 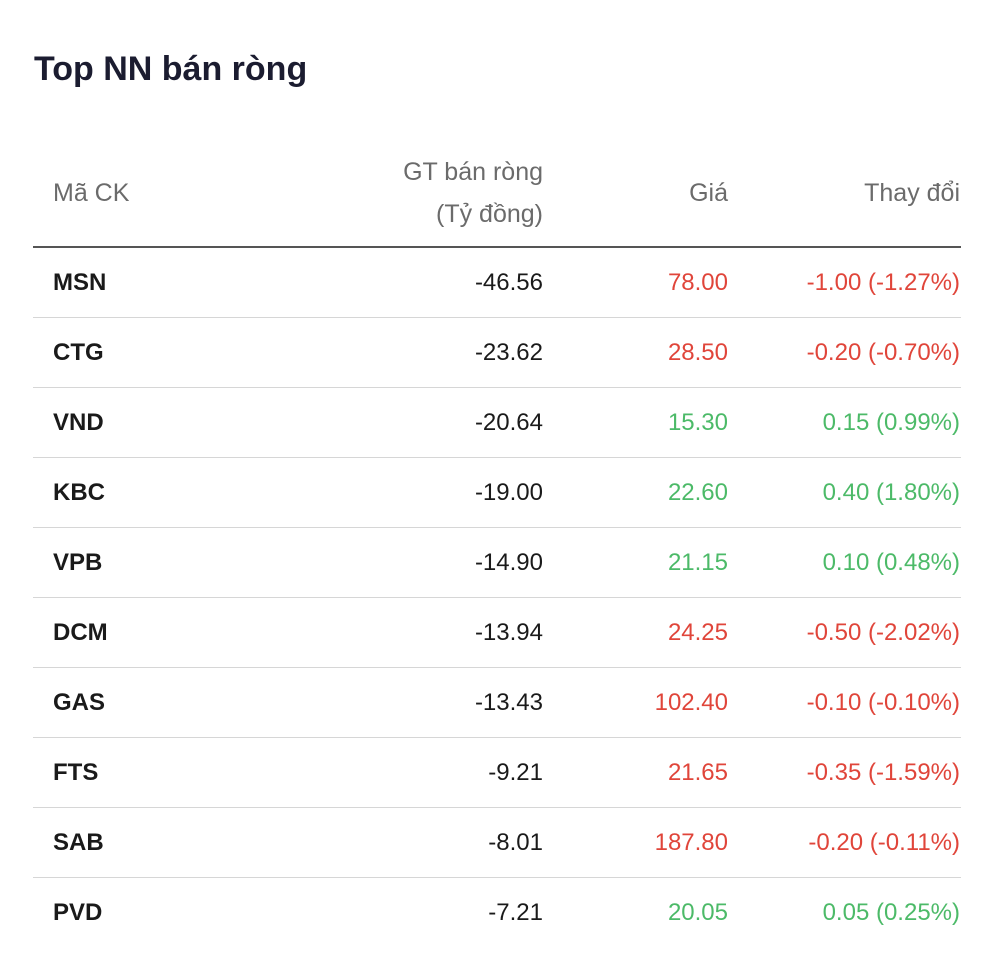 I want to click on net-sell-value: -19.00, so click(x=508, y=492).